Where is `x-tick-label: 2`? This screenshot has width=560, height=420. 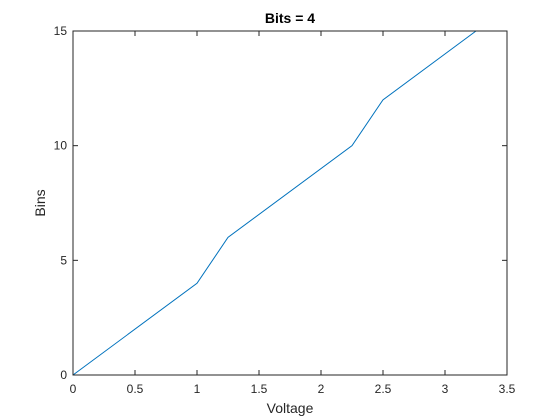 x-tick-label: 2 is located at coordinates (321, 389).